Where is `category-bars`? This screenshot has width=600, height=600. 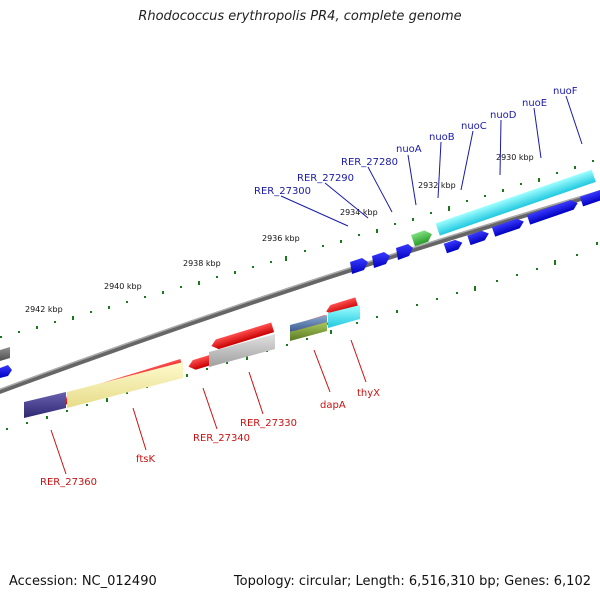 category-bars is located at coordinates (192, 361).